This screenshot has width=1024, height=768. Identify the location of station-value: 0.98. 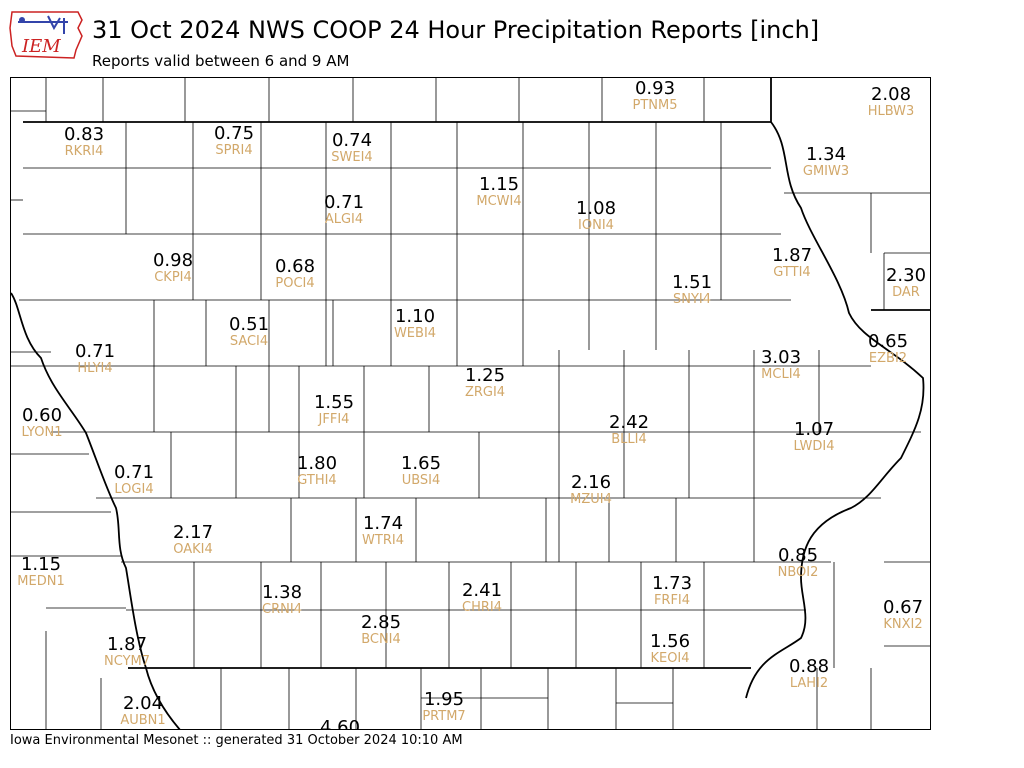
(173, 260).